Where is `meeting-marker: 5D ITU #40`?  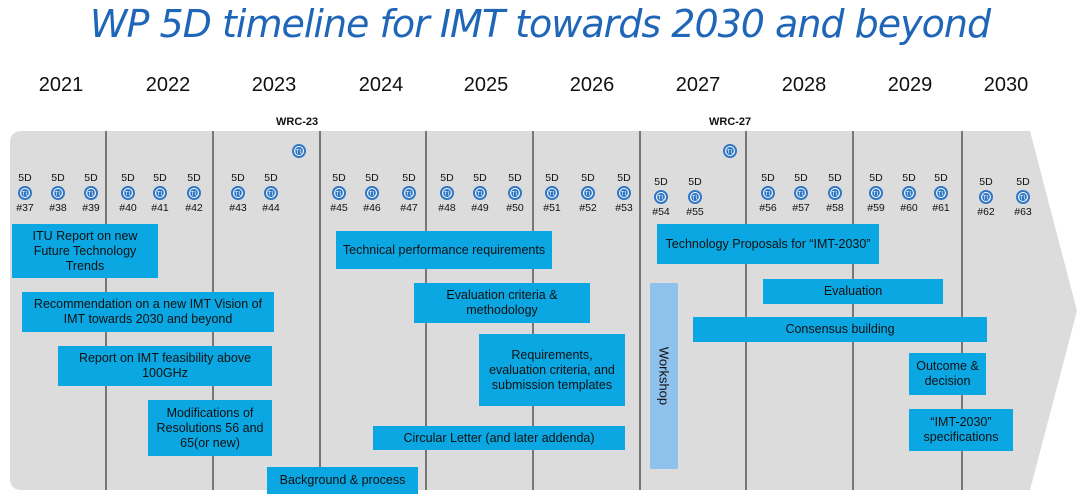
meeting-marker: 5D ITU #40 is located at coordinates (128, 193).